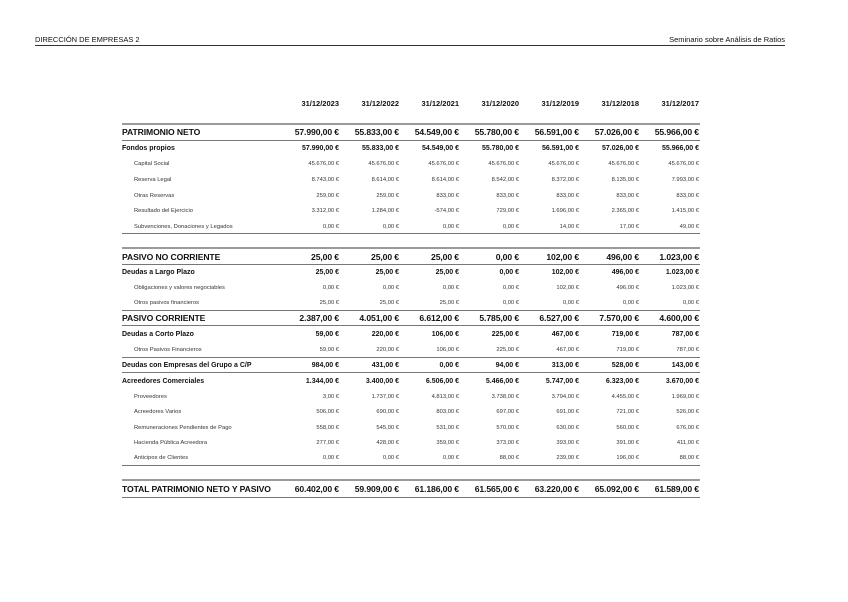 This screenshot has height=602, width=848. What do you see at coordinates (507, 211) in the screenshot?
I see `value-cell: 729,00 €` at bounding box center [507, 211].